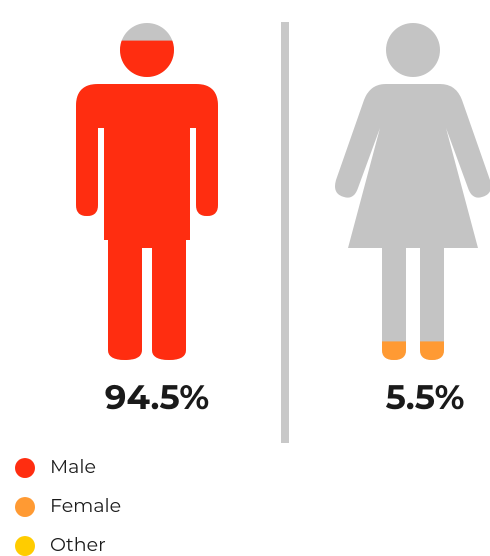  Describe the element at coordinates (73, 466) in the screenshot. I see `legend-label: Male` at that location.